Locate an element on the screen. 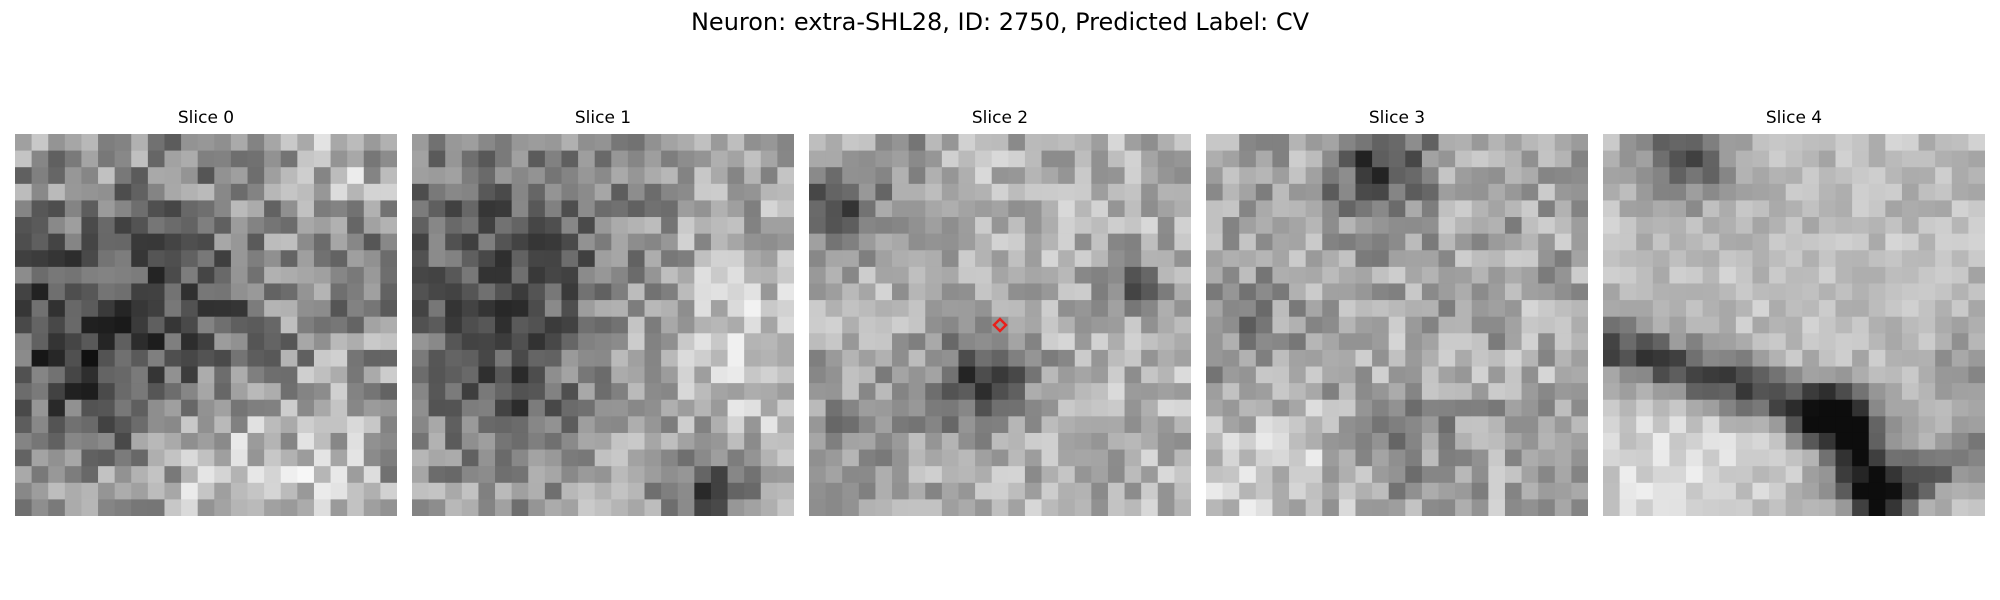 The height and width of the screenshot is (600, 2000). slice-panel-1: Slice 1 is located at coordinates (603, 312).